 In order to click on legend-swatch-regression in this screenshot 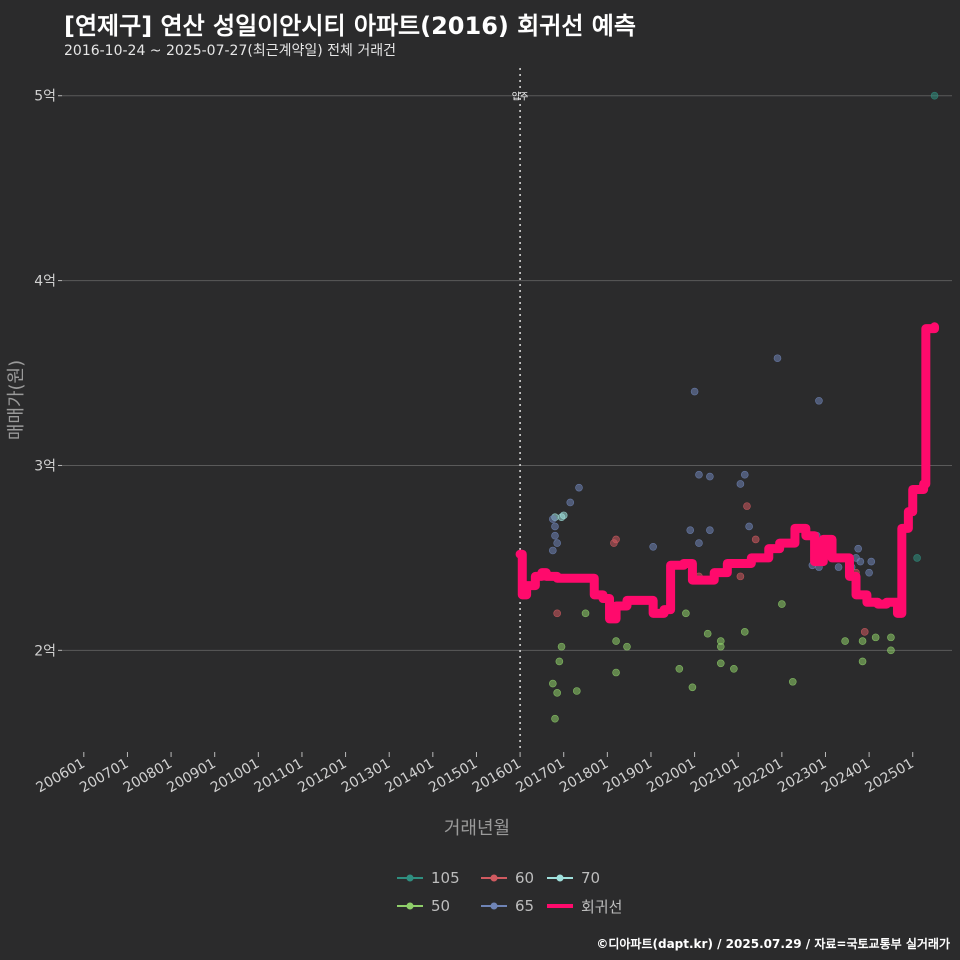, I will do `click(560, 906)`.